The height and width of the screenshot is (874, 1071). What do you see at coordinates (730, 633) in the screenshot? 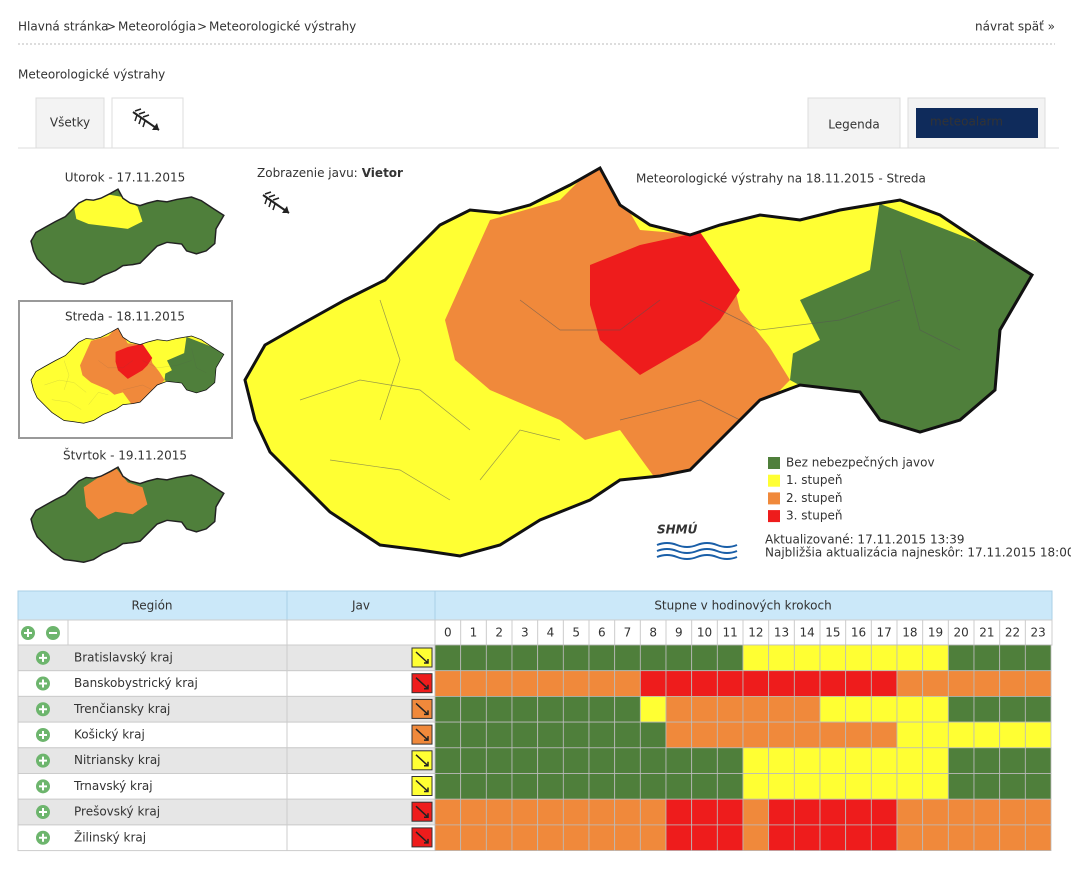
I see `hour-label: 11` at bounding box center [730, 633].